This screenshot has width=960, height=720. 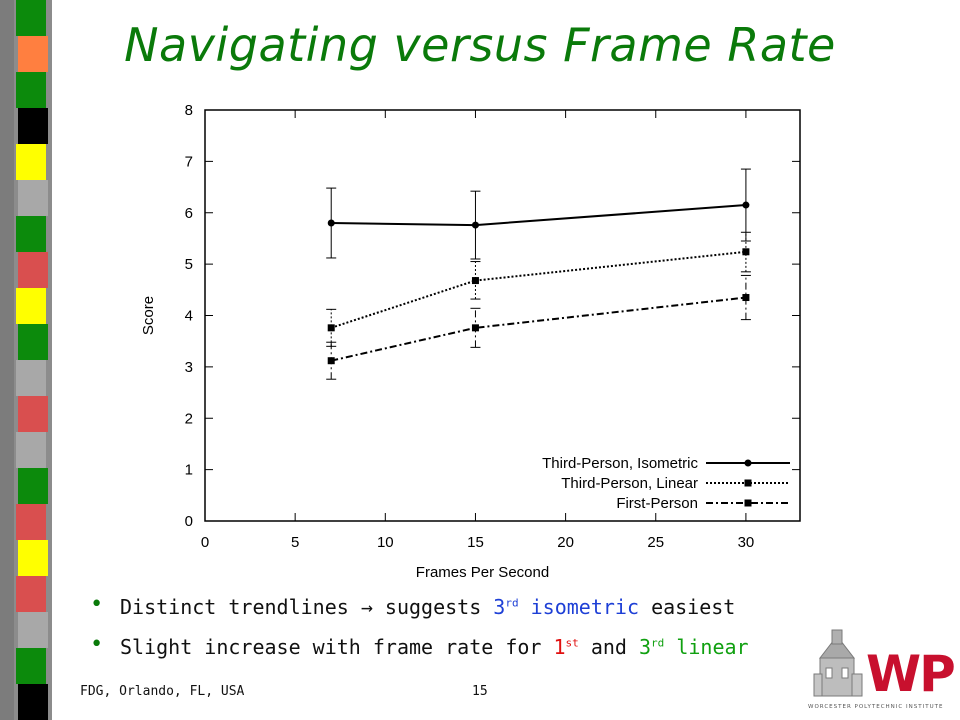 I want to click on legend-label: Third-Person, Linear, so click(x=629, y=483).